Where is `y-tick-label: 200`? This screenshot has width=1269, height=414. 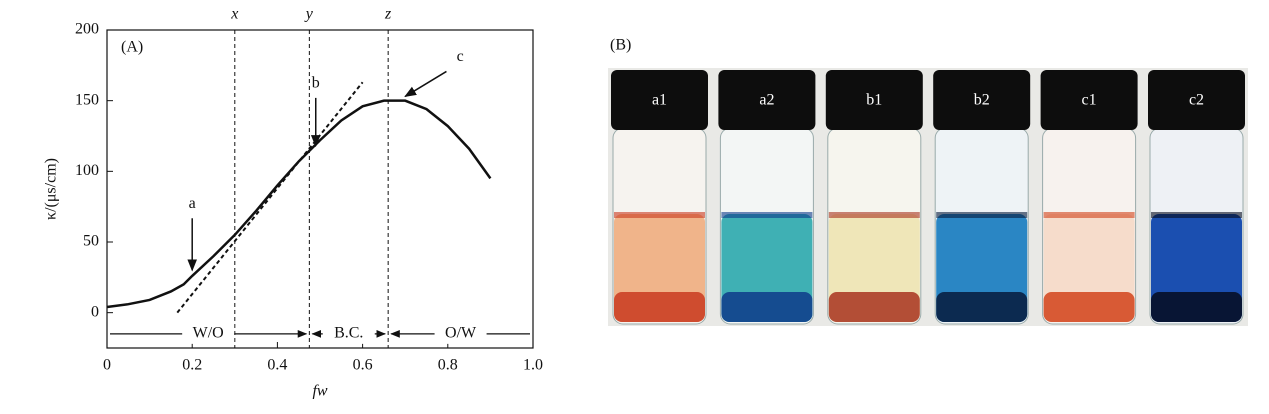
y-tick-label: 200 is located at coordinates (87, 29).